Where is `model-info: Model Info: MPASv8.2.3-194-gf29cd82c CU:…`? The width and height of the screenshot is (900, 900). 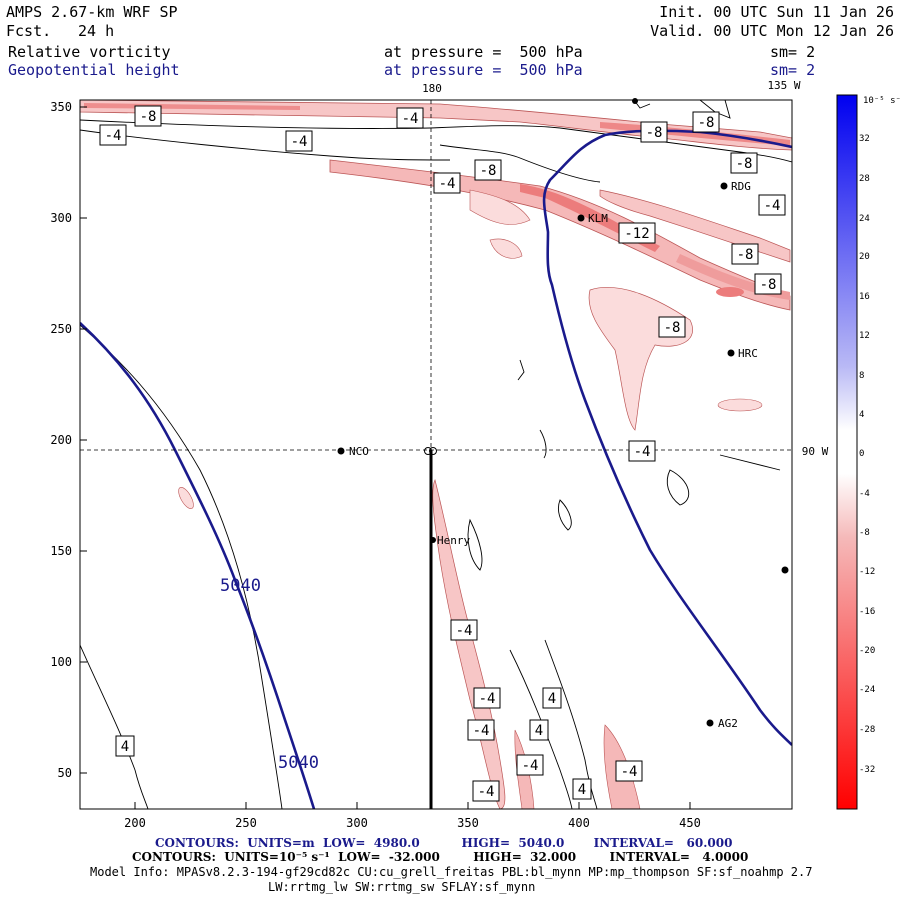
model-info: Model Info: MPASv8.2.3-194-gf29cd82c CU:… is located at coordinates (451, 872).